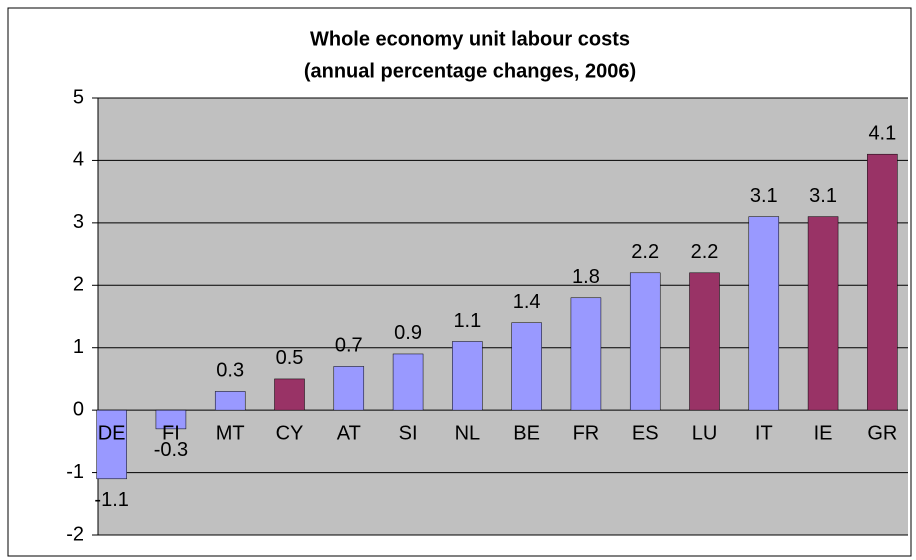 The height and width of the screenshot is (560, 916). What do you see at coordinates (290, 358) in the screenshot?
I see `data-label: 0.5` at bounding box center [290, 358].